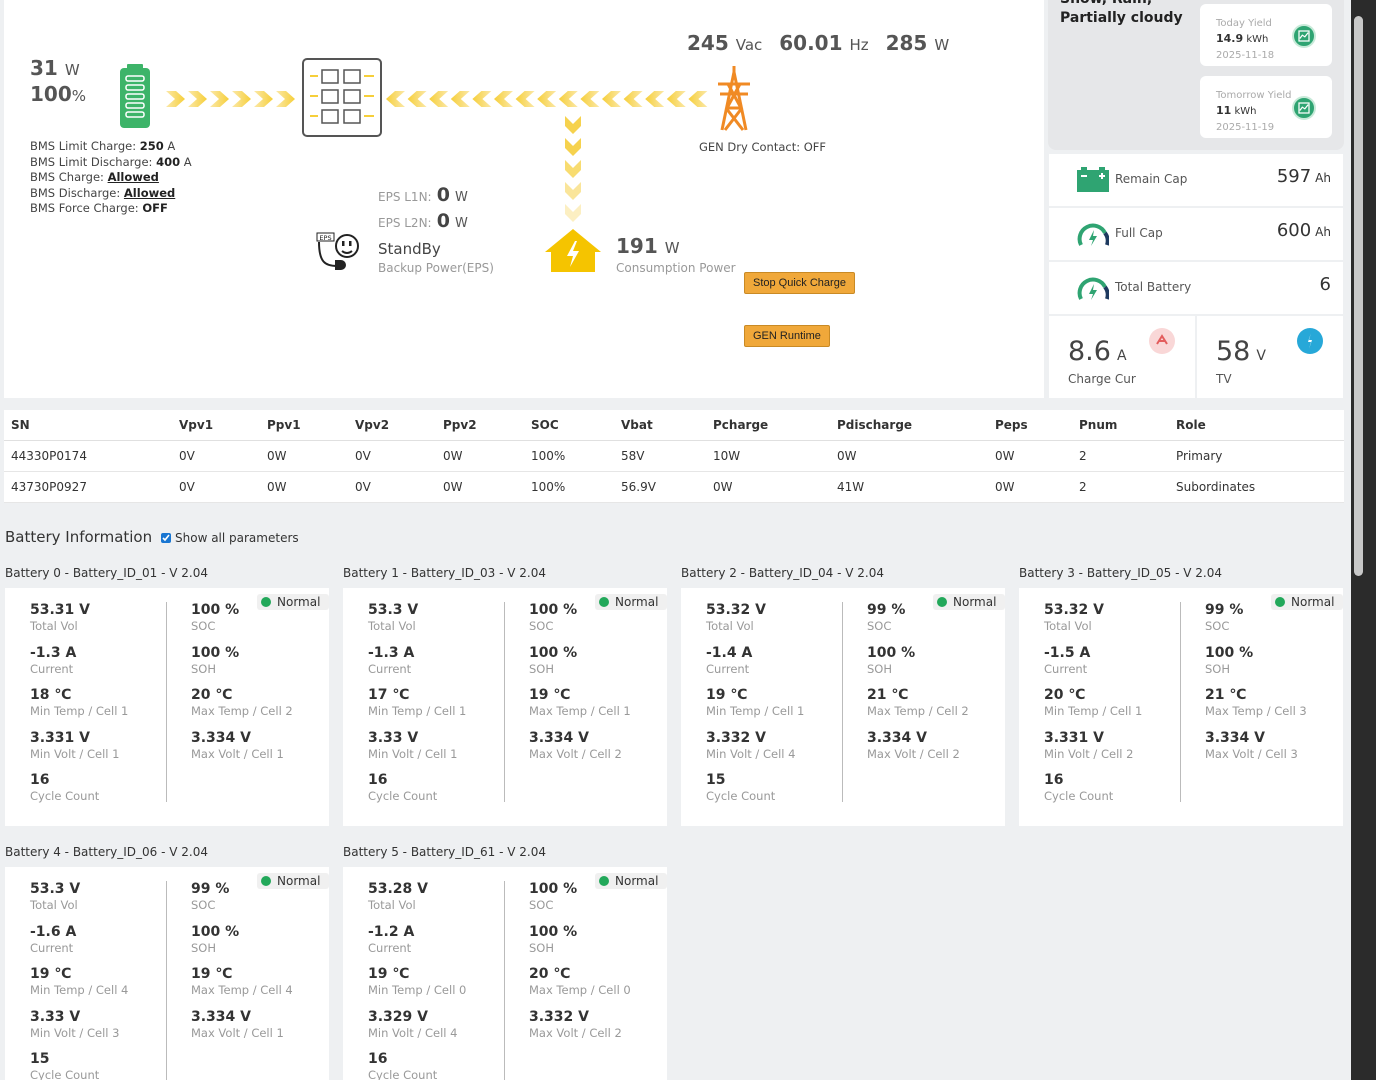 The width and height of the screenshot is (1376, 1080). I want to click on metric-value: 53.28 V, so click(398, 889).